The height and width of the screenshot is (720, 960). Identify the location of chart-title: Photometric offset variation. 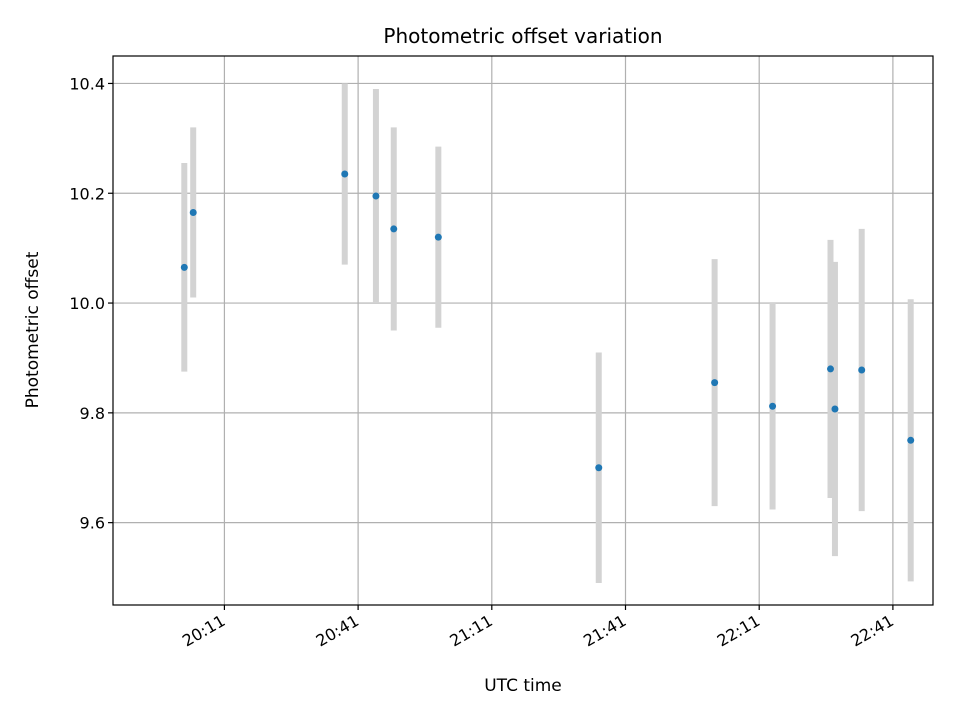
(522, 36).